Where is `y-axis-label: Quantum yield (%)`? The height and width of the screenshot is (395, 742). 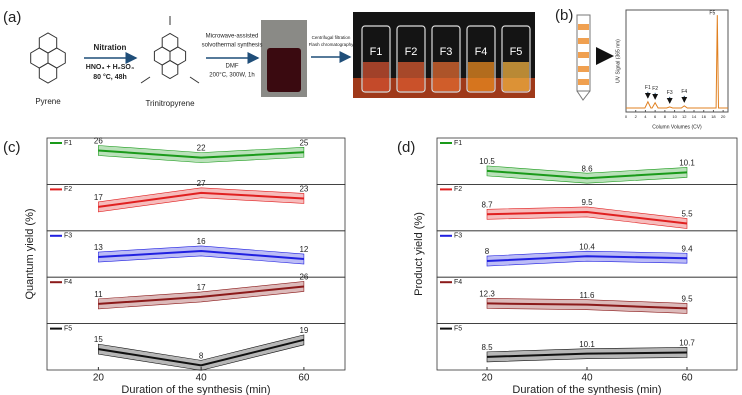
y-axis-label: Quantum yield (%) is located at coordinates (30, 253).